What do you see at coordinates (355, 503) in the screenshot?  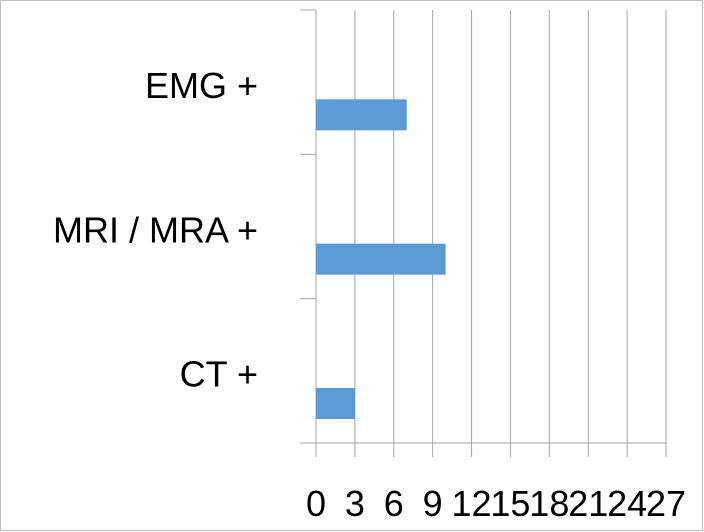 I see `x-tick-label: 3` at bounding box center [355, 503].